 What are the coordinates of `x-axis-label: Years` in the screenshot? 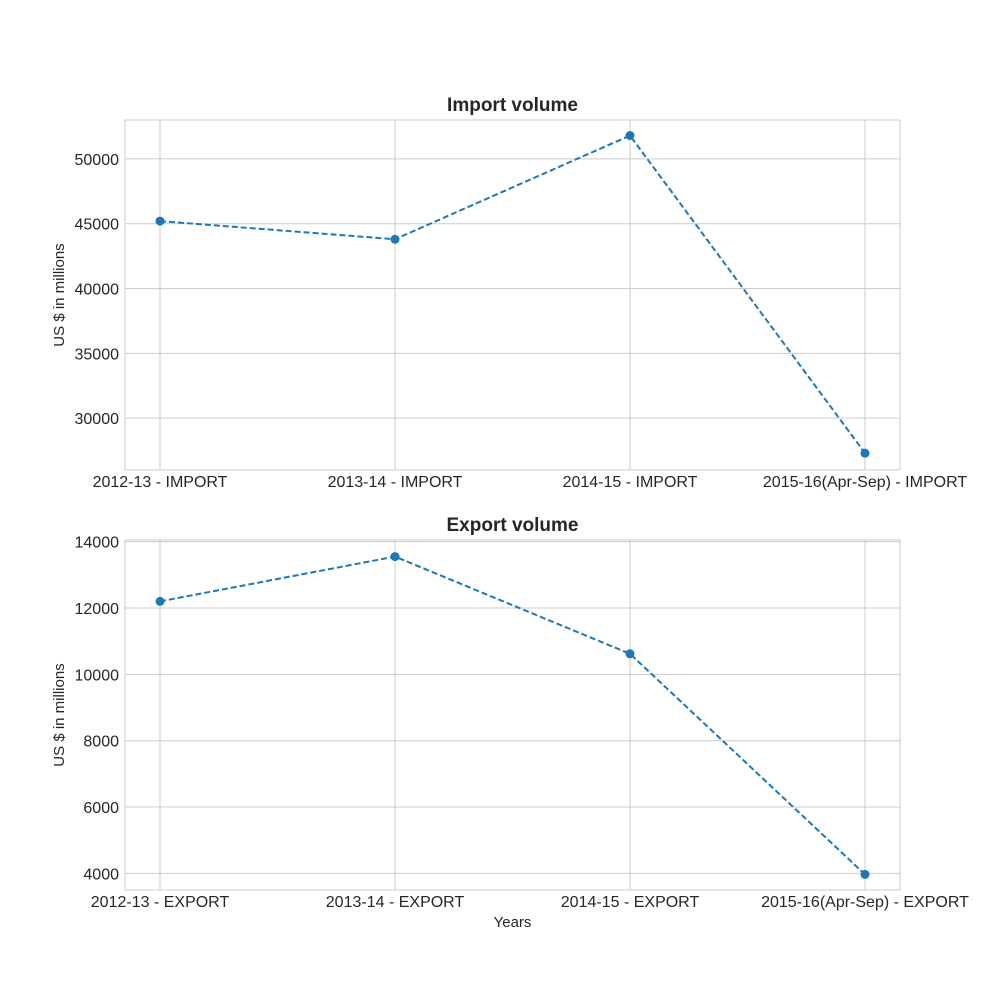 It's located at (513, 922).